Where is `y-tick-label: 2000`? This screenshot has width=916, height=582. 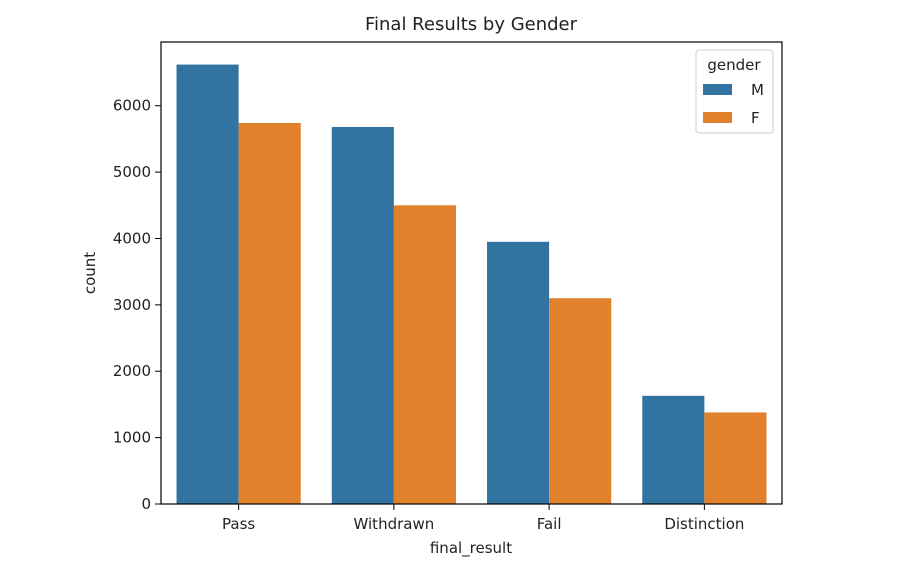
y-tick-label: 2000 is located at coordinates (132, 371).